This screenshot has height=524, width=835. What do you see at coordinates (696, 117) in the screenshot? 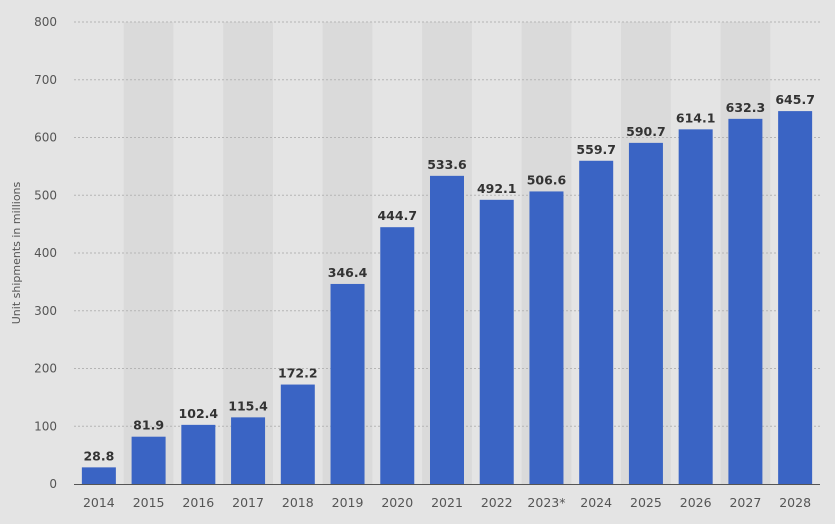
I see `value-label: 614.1` at bounding box center [696, 117].